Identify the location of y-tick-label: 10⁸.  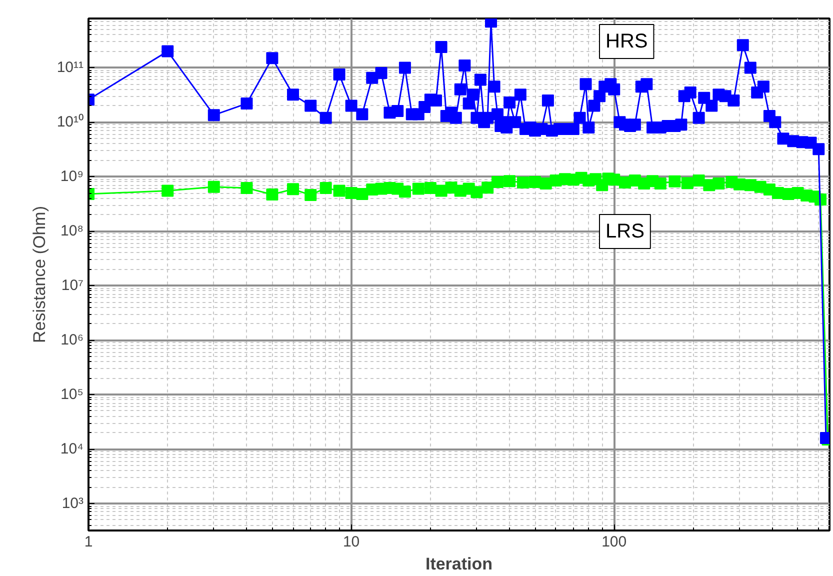
(72, 231).